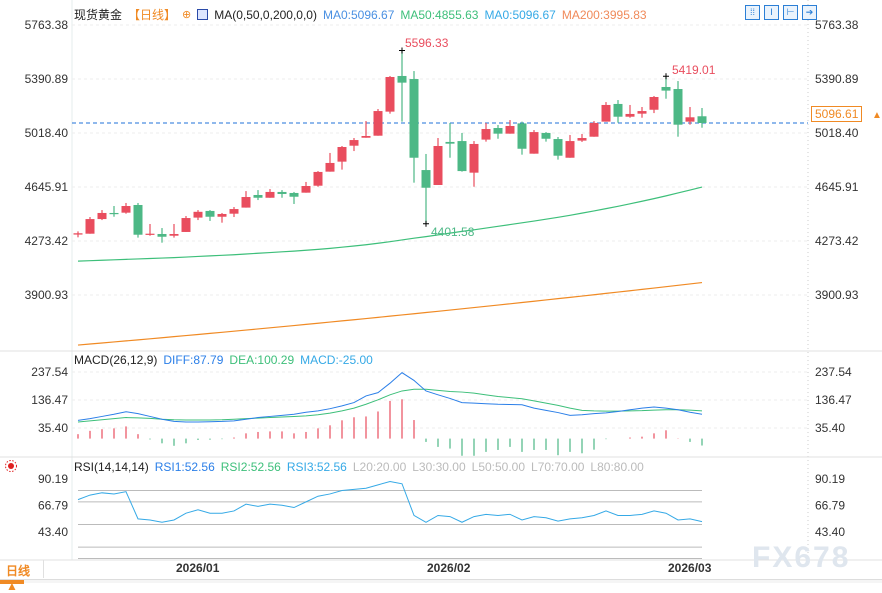 The height and width of the screenshot is (593, 882). Describe the element at coordinates (379, 467) in the screenshot. I see `l20-value: L20:20.00` at that location.